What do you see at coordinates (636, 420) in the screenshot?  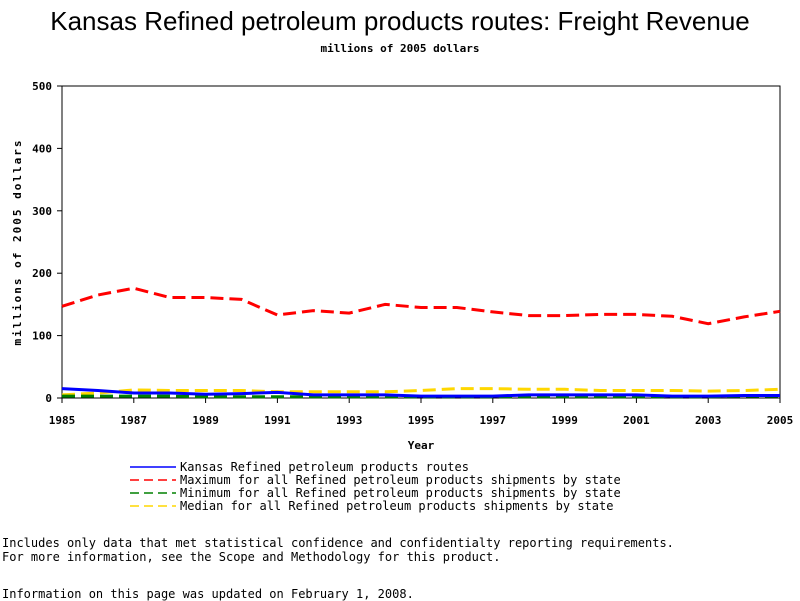 I see `x-tick-label: 2001` at bounding box center [636, 420].